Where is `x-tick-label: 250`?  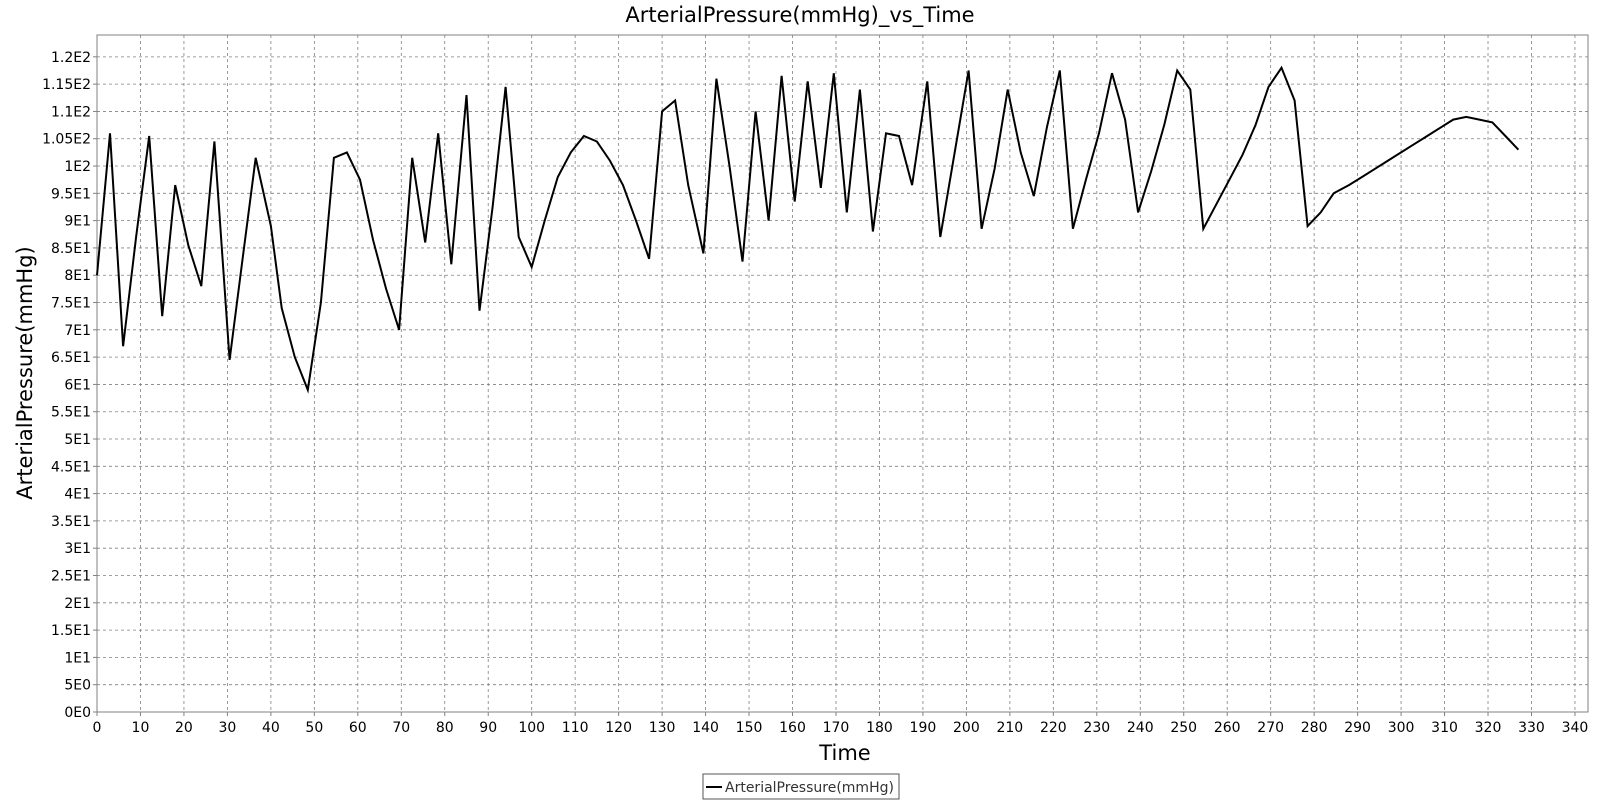 x-tick-label: 250 is located at coordinates (1183, 728).